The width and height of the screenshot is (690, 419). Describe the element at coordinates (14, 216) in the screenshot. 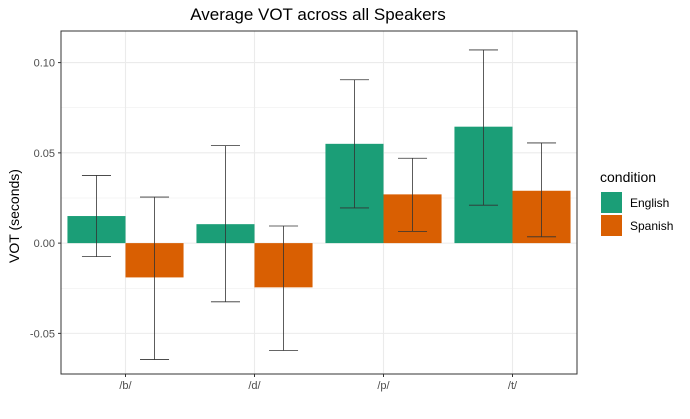

I see `y-axis-title: VOT (seconds)` at that location.